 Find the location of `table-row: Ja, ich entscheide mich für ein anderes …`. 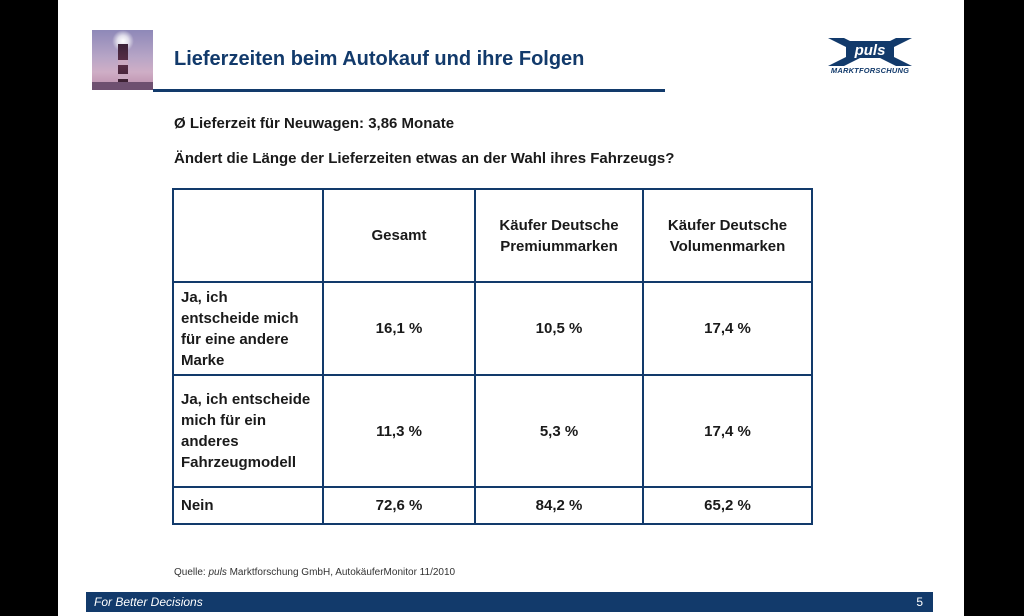

table-row: Ja, ich entscheide mich für ein anderes … is located at coordinates (492, 431).